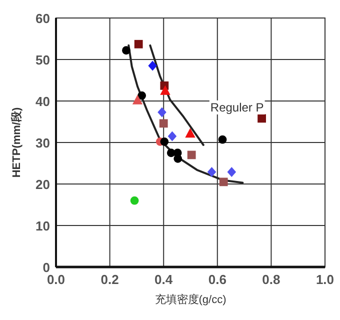 The width and height of the screenshot is (340, 320). Describe the element at coordinates (237, 107) in the screenshot. I see `annotation: Reguler P` at that location.